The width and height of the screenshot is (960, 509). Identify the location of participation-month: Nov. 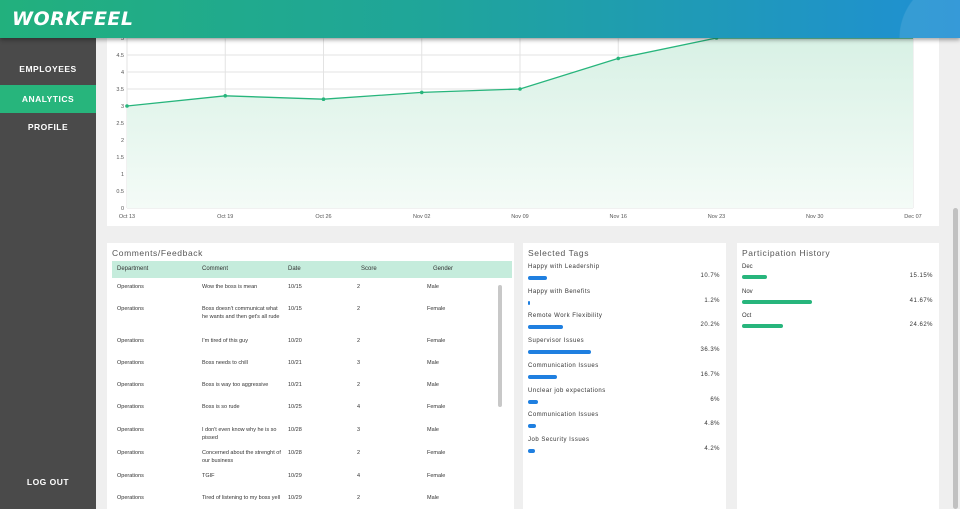
(747, 291).